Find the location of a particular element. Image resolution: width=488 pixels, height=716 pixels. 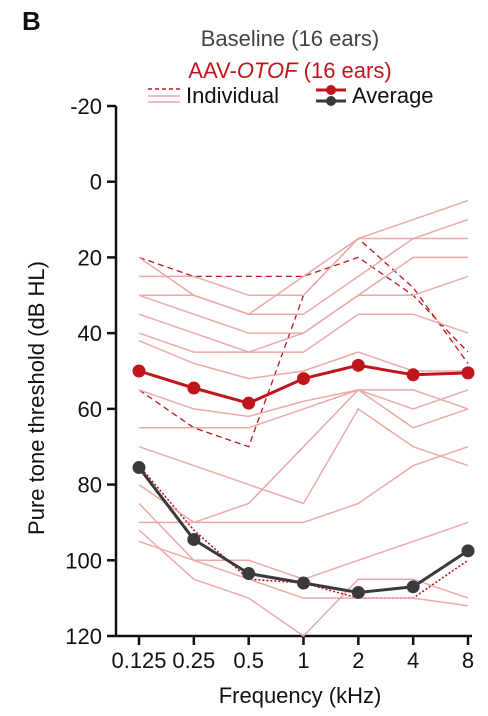

individual-dashed-line is located at coordinates (303, 304).